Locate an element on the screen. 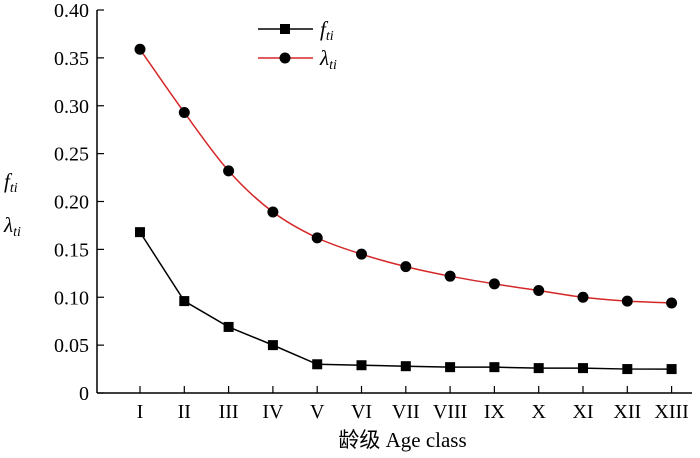 The width and height of the screenshot is (700, 458). y-tick-label: 0.40 is located at coordinates (71, 11).